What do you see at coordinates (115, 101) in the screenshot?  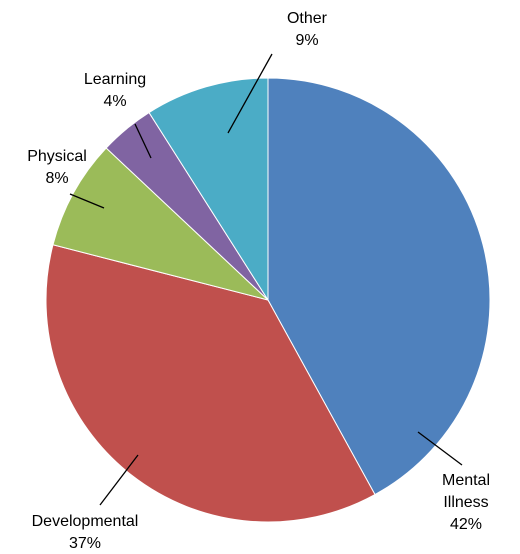 I see `value-label: 4%` at bounding box center [115, 101].